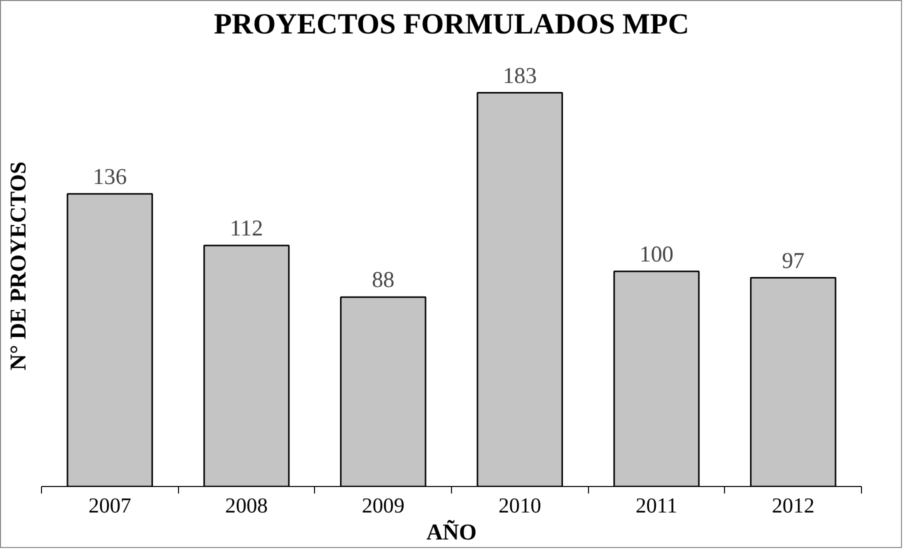  Describe the element at coordinates (451, 532) in the screenshot. I see `x-axis-title: AÑO` at that location.